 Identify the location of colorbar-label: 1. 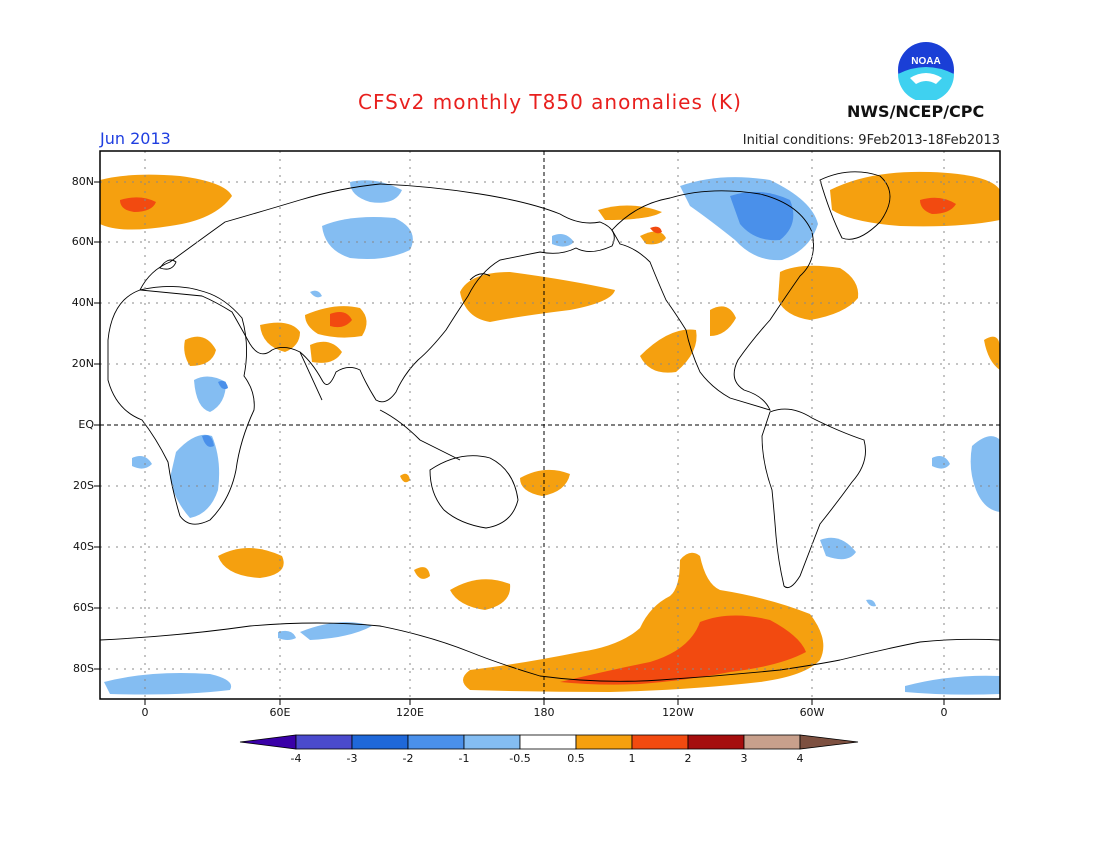
(632, 758).